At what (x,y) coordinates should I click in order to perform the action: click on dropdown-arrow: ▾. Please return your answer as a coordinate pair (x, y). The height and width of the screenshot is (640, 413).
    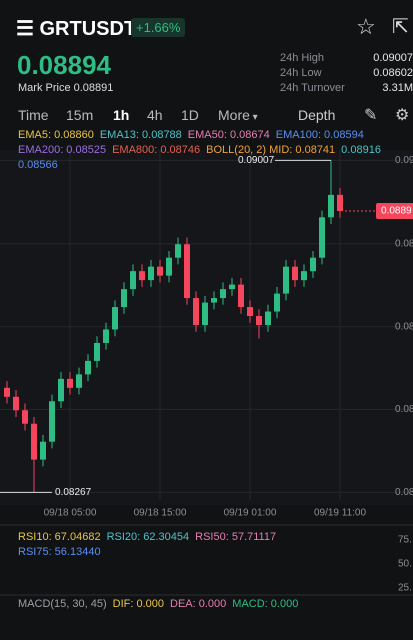
    Looking at the image, I should click on (253, 117).